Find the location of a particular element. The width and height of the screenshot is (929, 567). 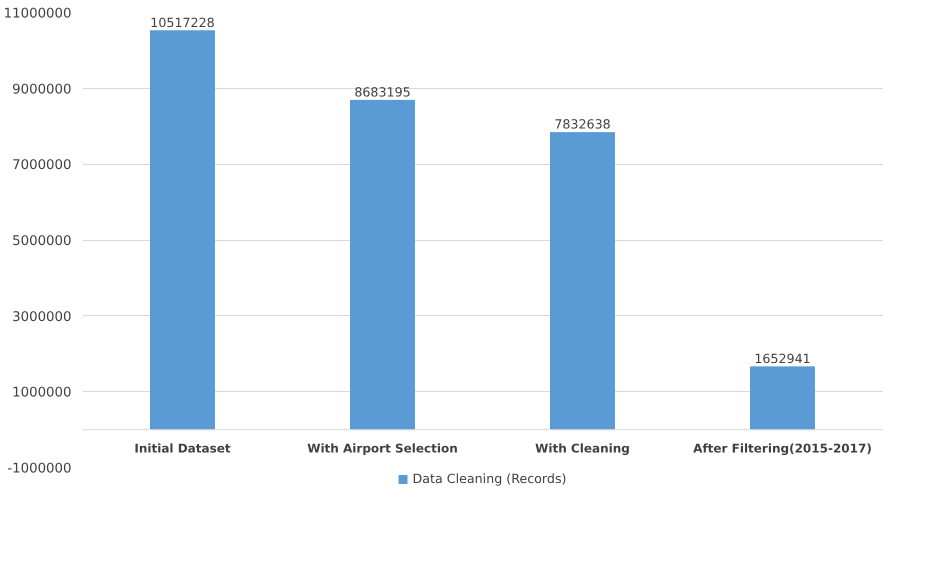

y-tick-label: 3000000 is located at coordinates (42, 317).